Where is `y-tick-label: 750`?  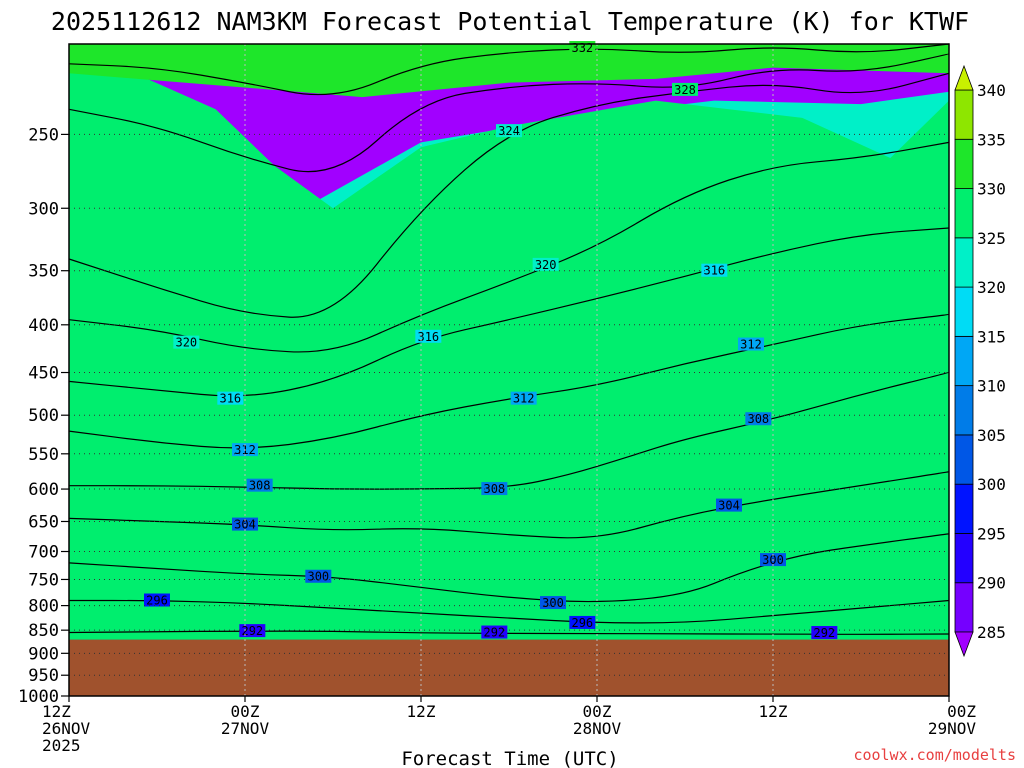 y-tick-label: 750 is located at coordinates (43, 580).